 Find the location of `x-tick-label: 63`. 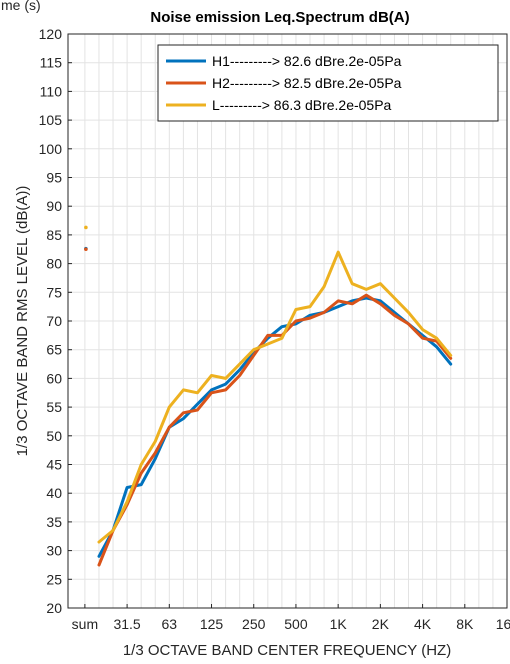

x-tick-label: 63 is located at coordinates (170, 624).